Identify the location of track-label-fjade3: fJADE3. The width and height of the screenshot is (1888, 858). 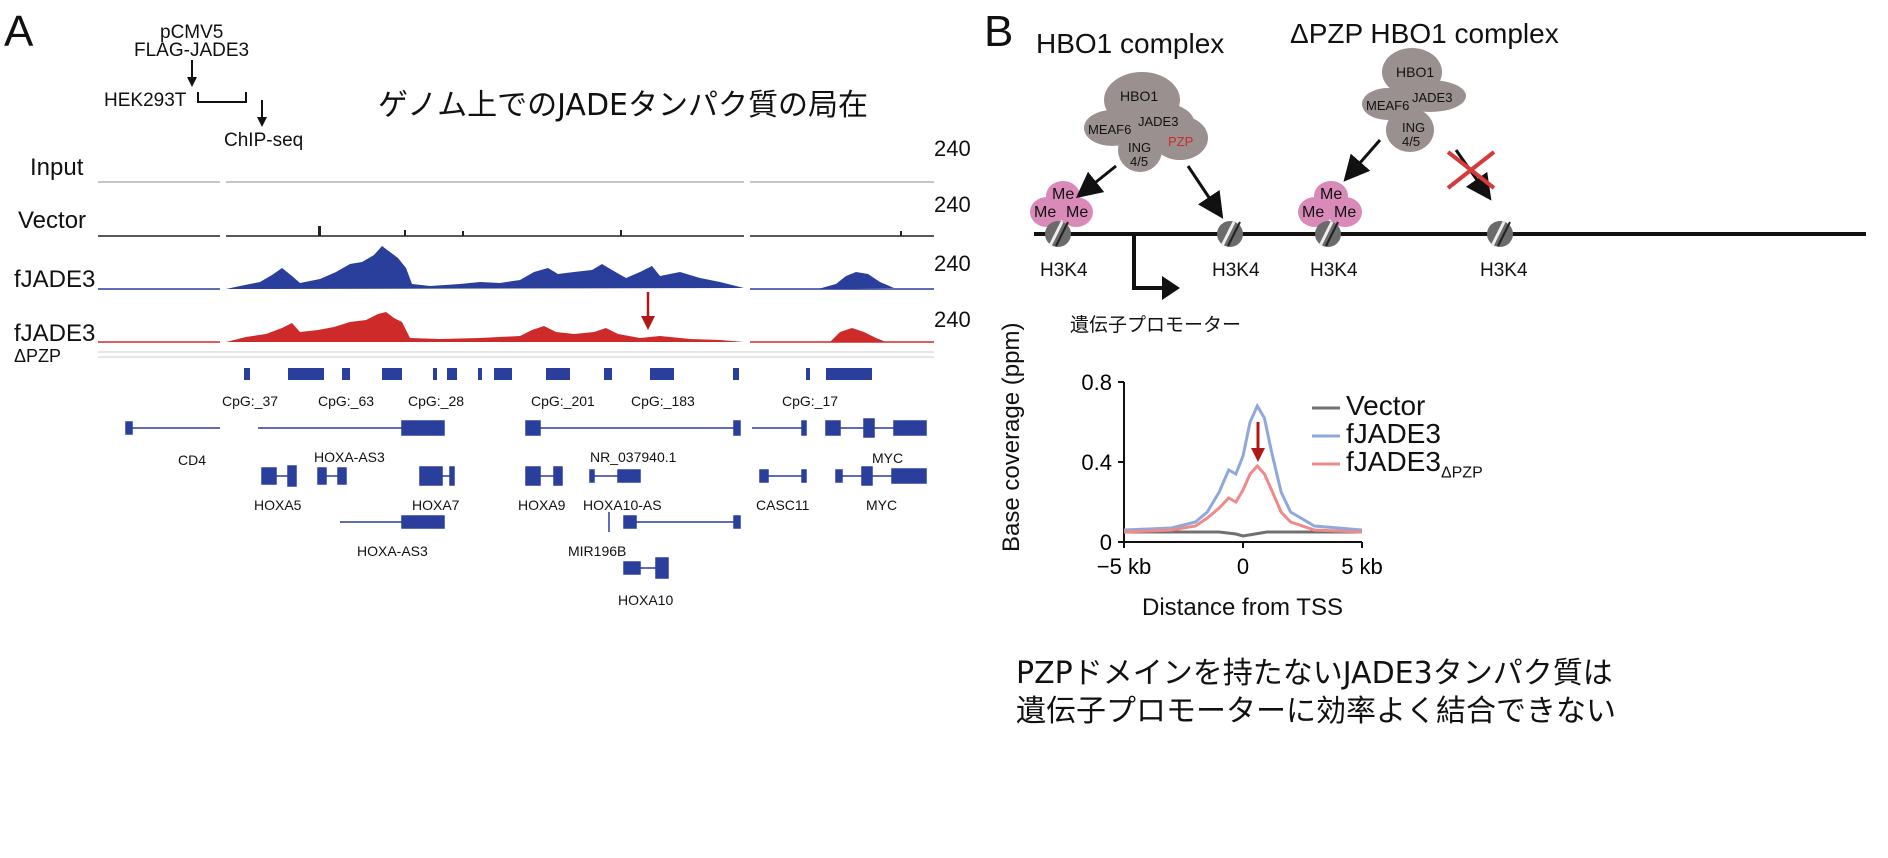
(55, 279).